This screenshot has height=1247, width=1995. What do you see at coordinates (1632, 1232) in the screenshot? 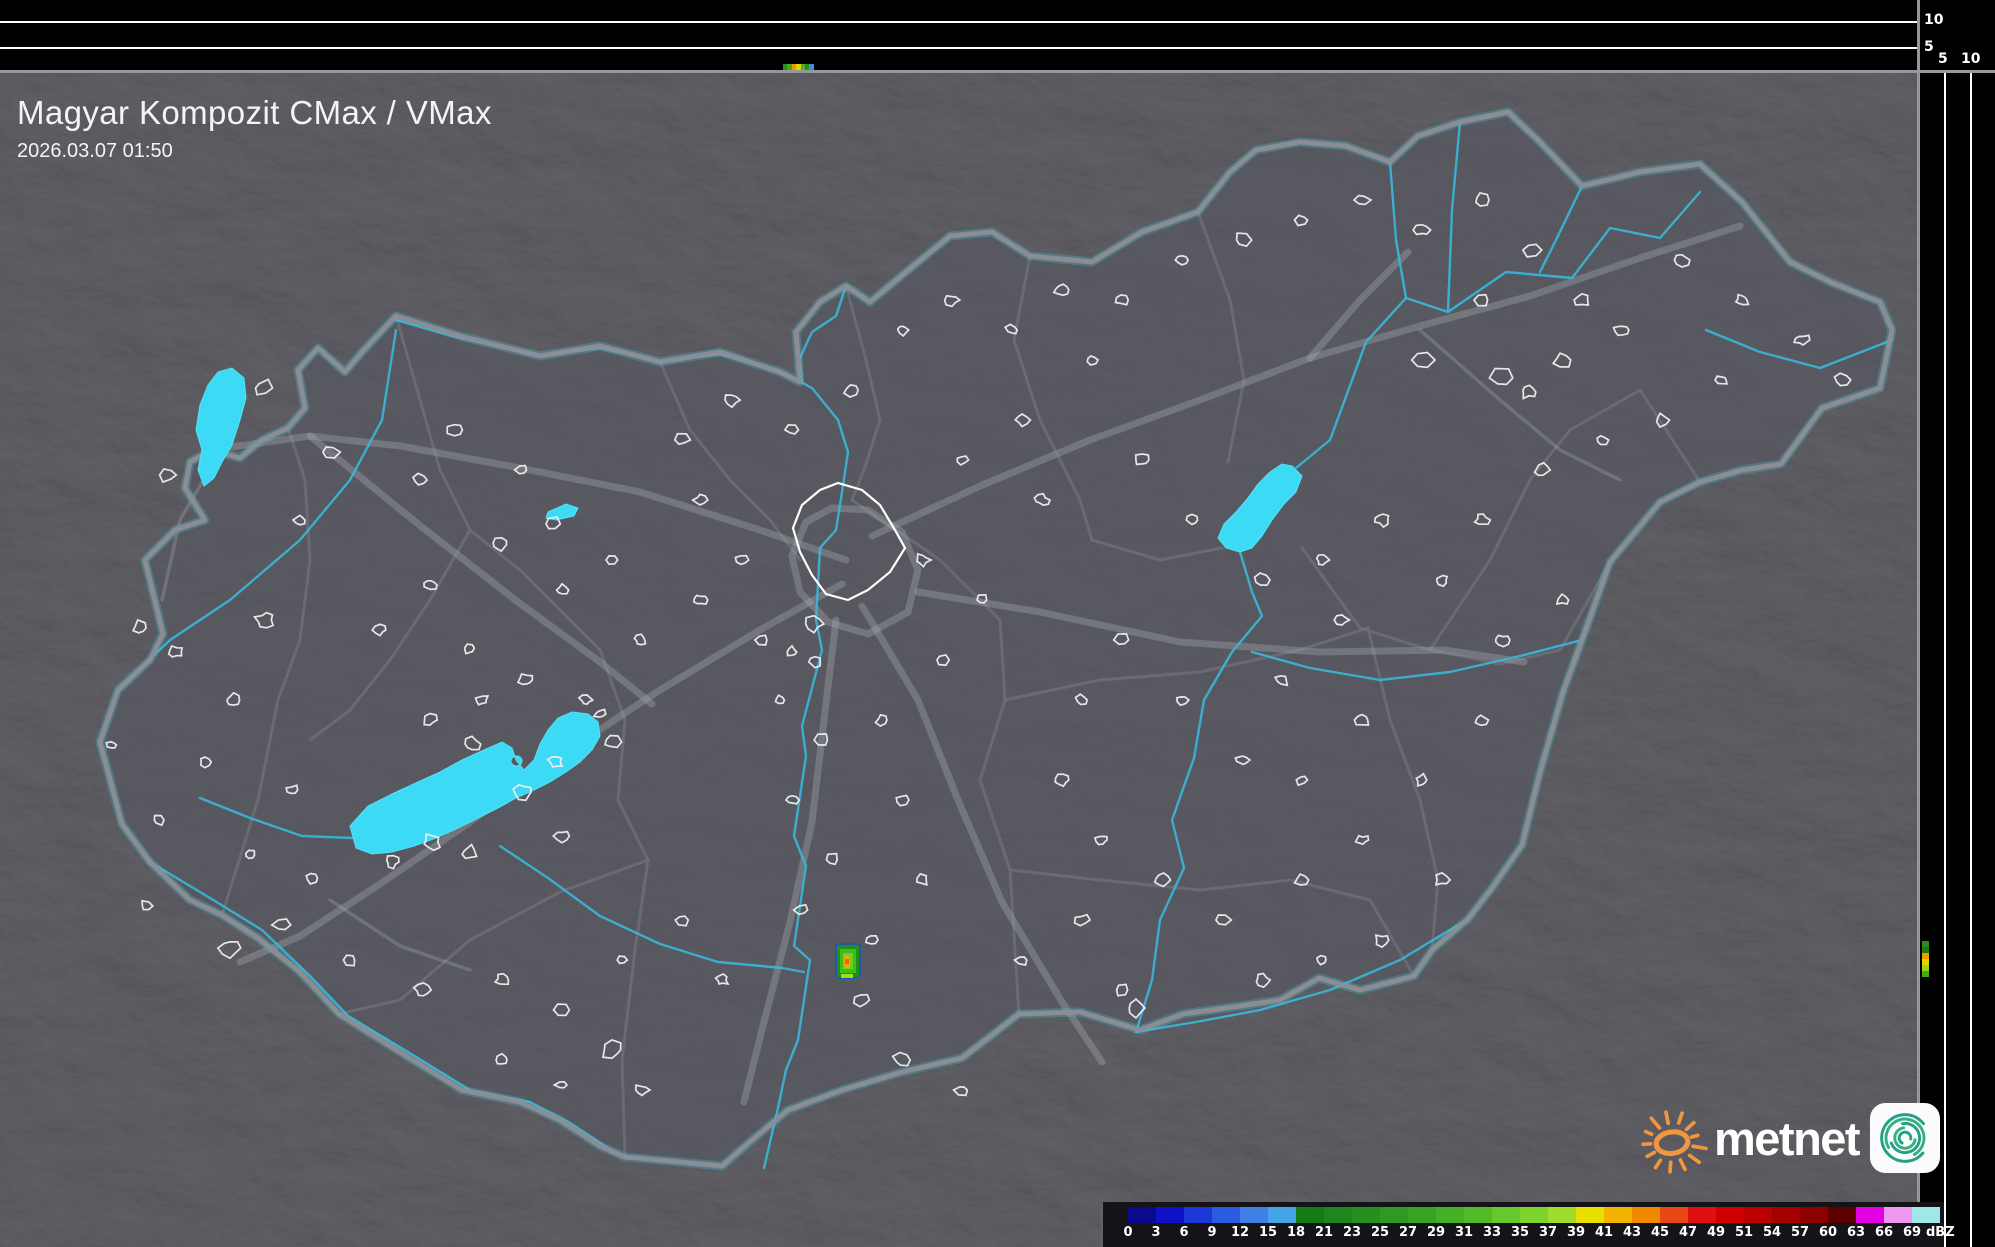
I see `legend-tick-label: 43` at bounding box center [1632, 1232].